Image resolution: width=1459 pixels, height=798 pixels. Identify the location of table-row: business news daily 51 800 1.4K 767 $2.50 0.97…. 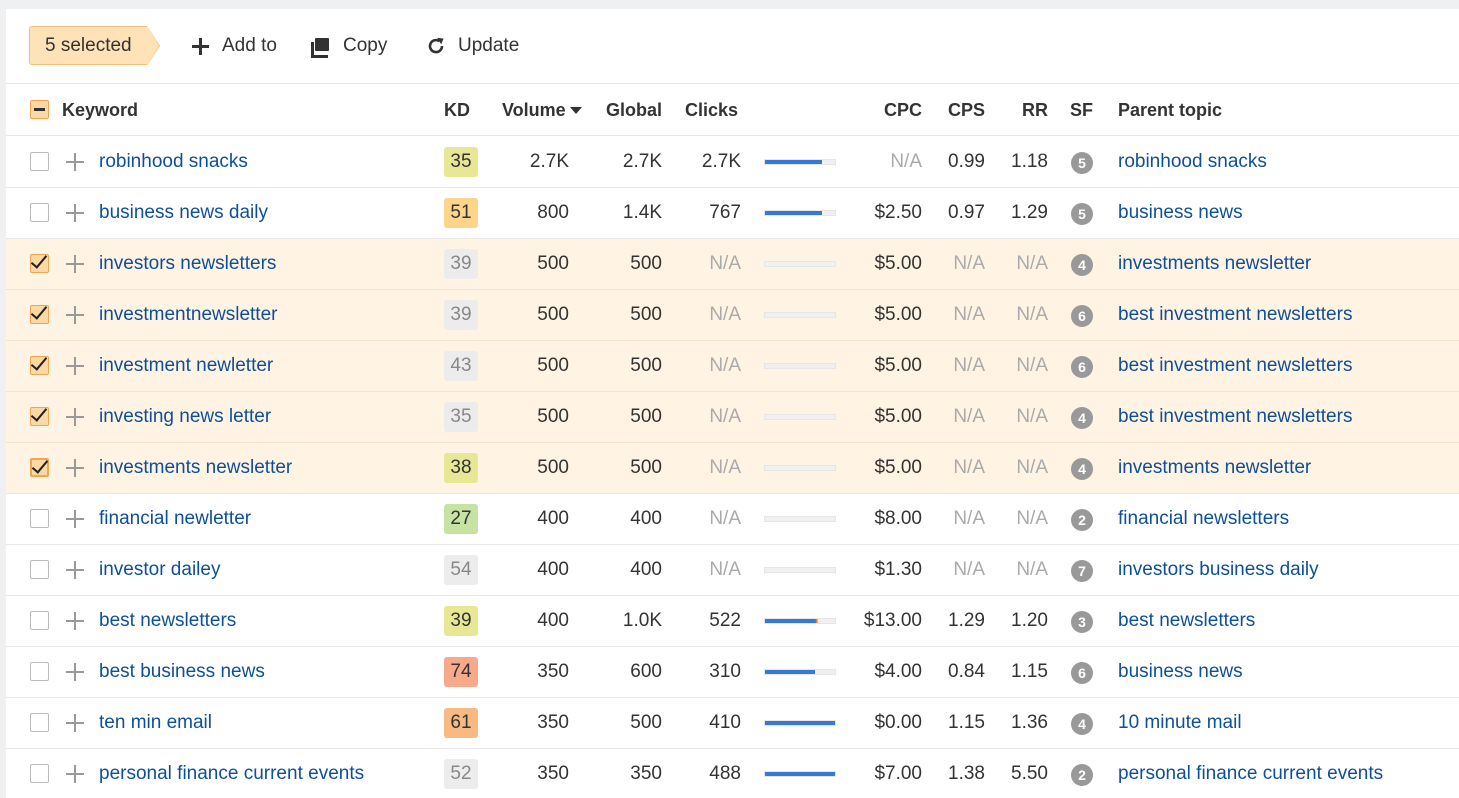
(732, 213).